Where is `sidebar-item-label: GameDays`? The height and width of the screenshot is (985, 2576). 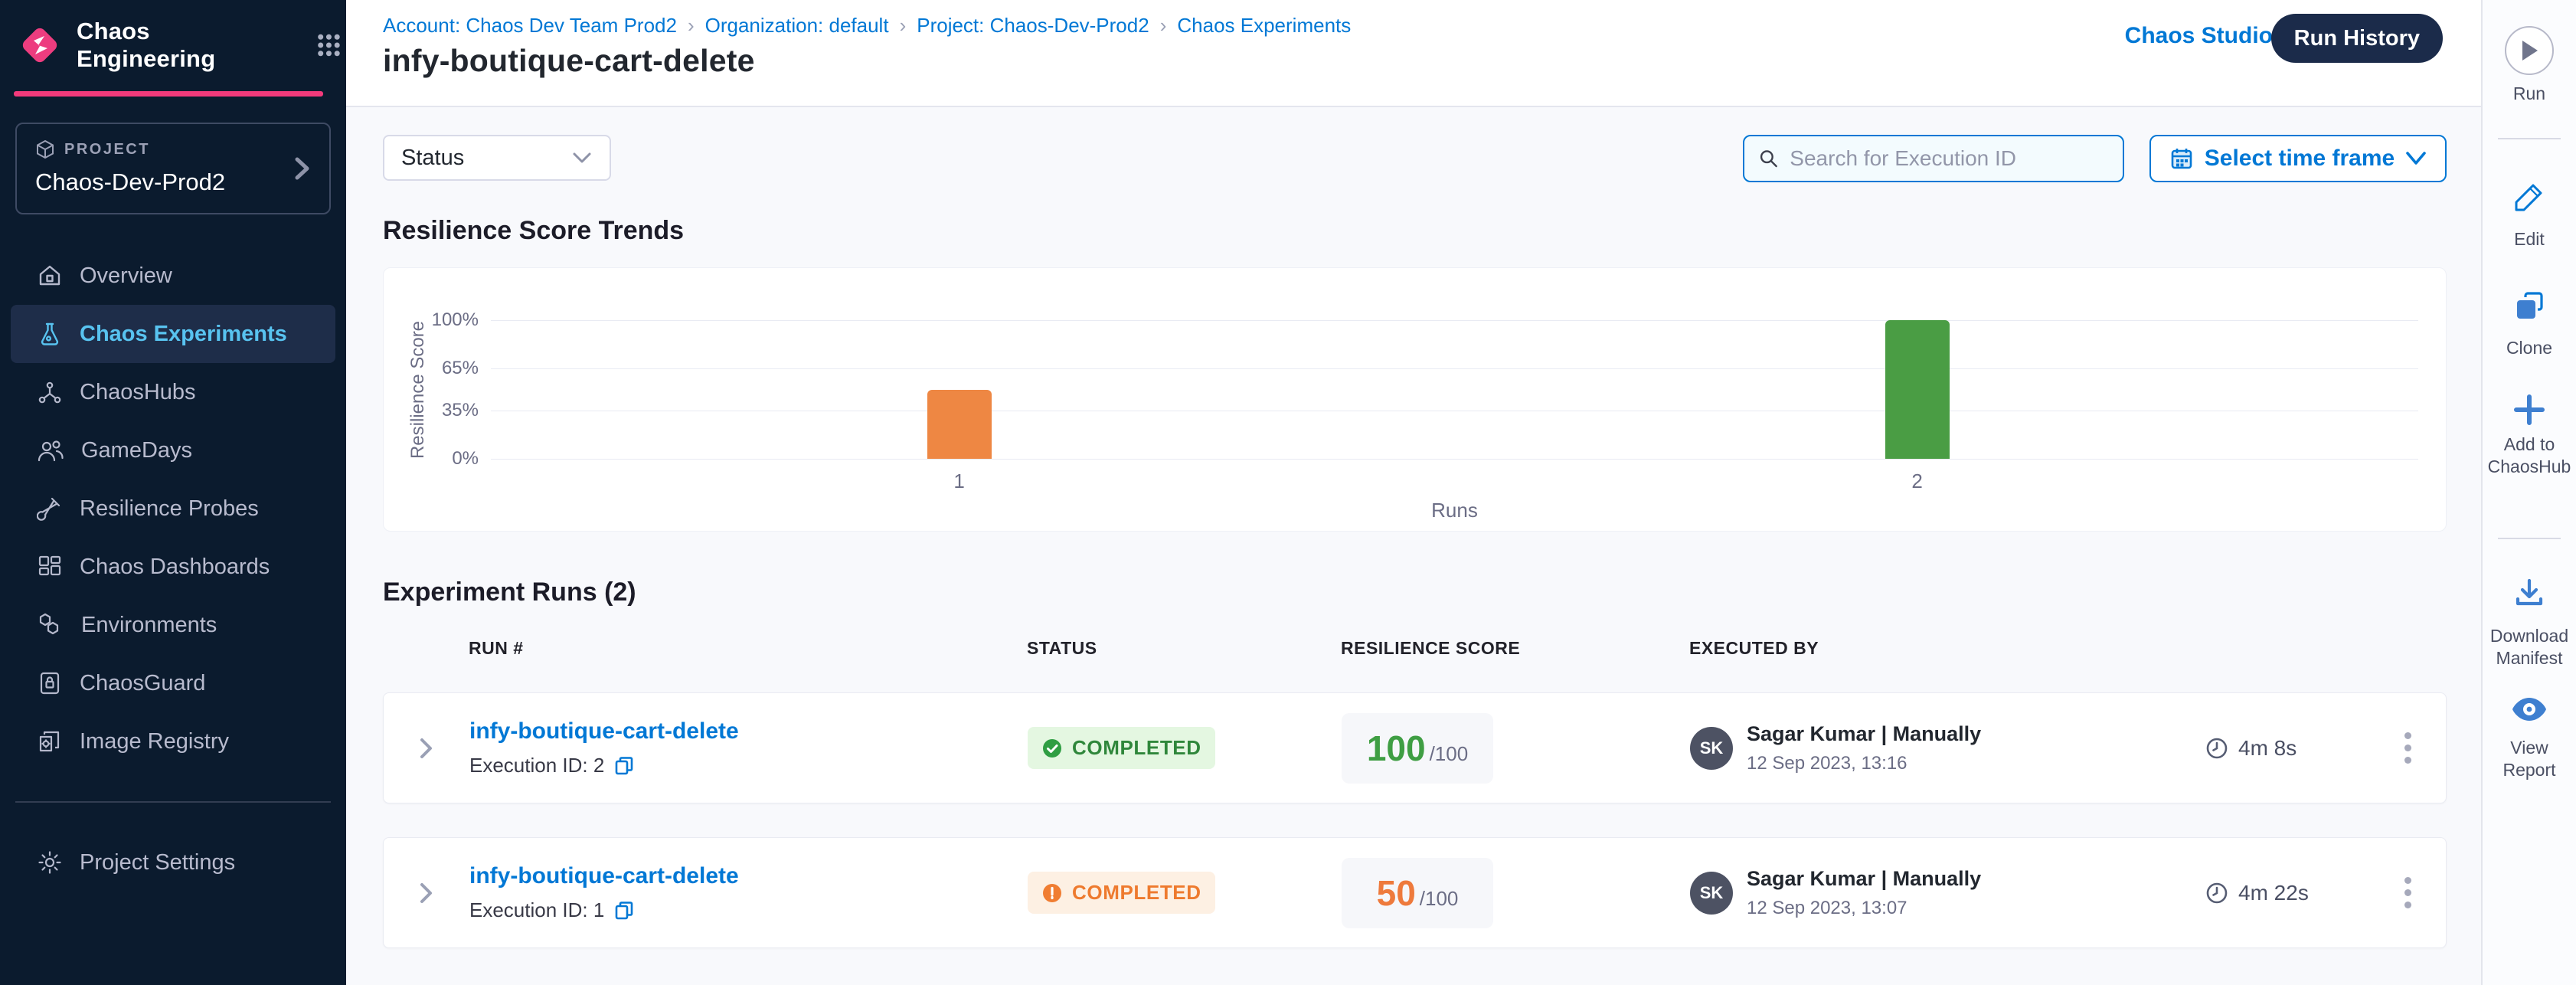 sidebar-item-label: GameDays is located at coordinates (137, 450).